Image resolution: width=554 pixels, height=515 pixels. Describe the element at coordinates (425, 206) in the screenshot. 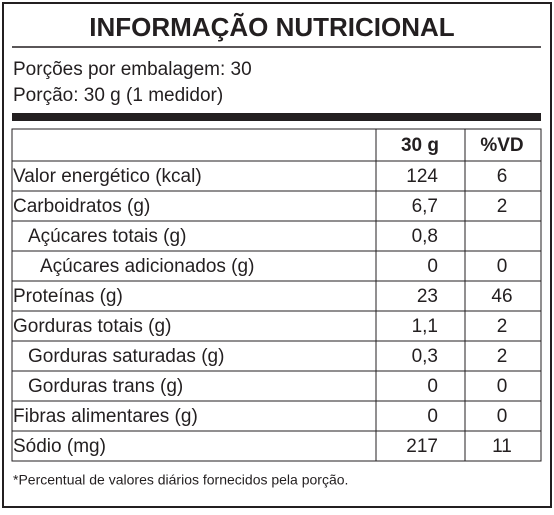

I see `row-amount: 6,7` at that location.